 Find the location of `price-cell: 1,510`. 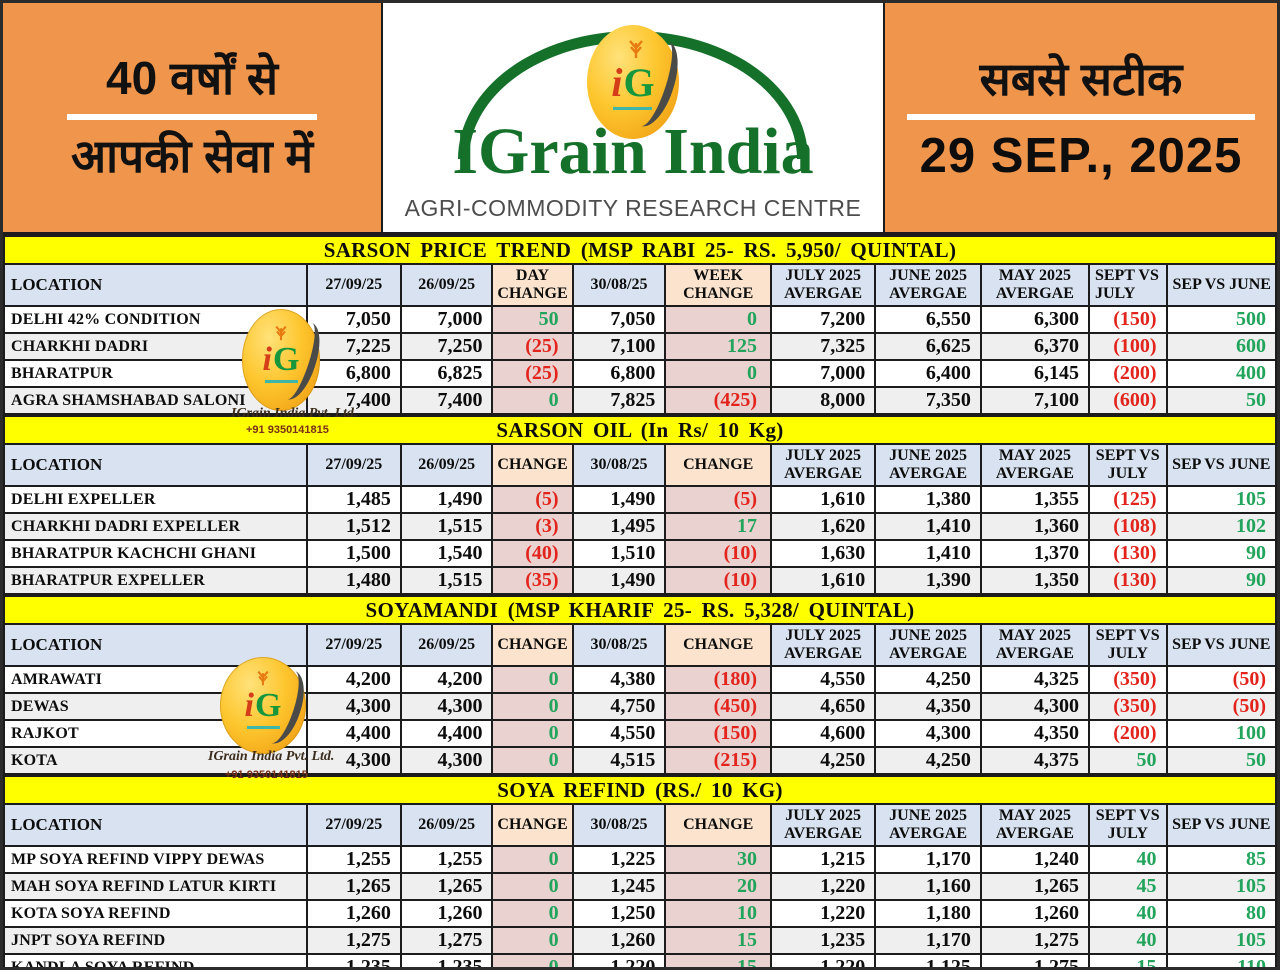

price-cell: 1,510 is located at coordinates (619, 553).